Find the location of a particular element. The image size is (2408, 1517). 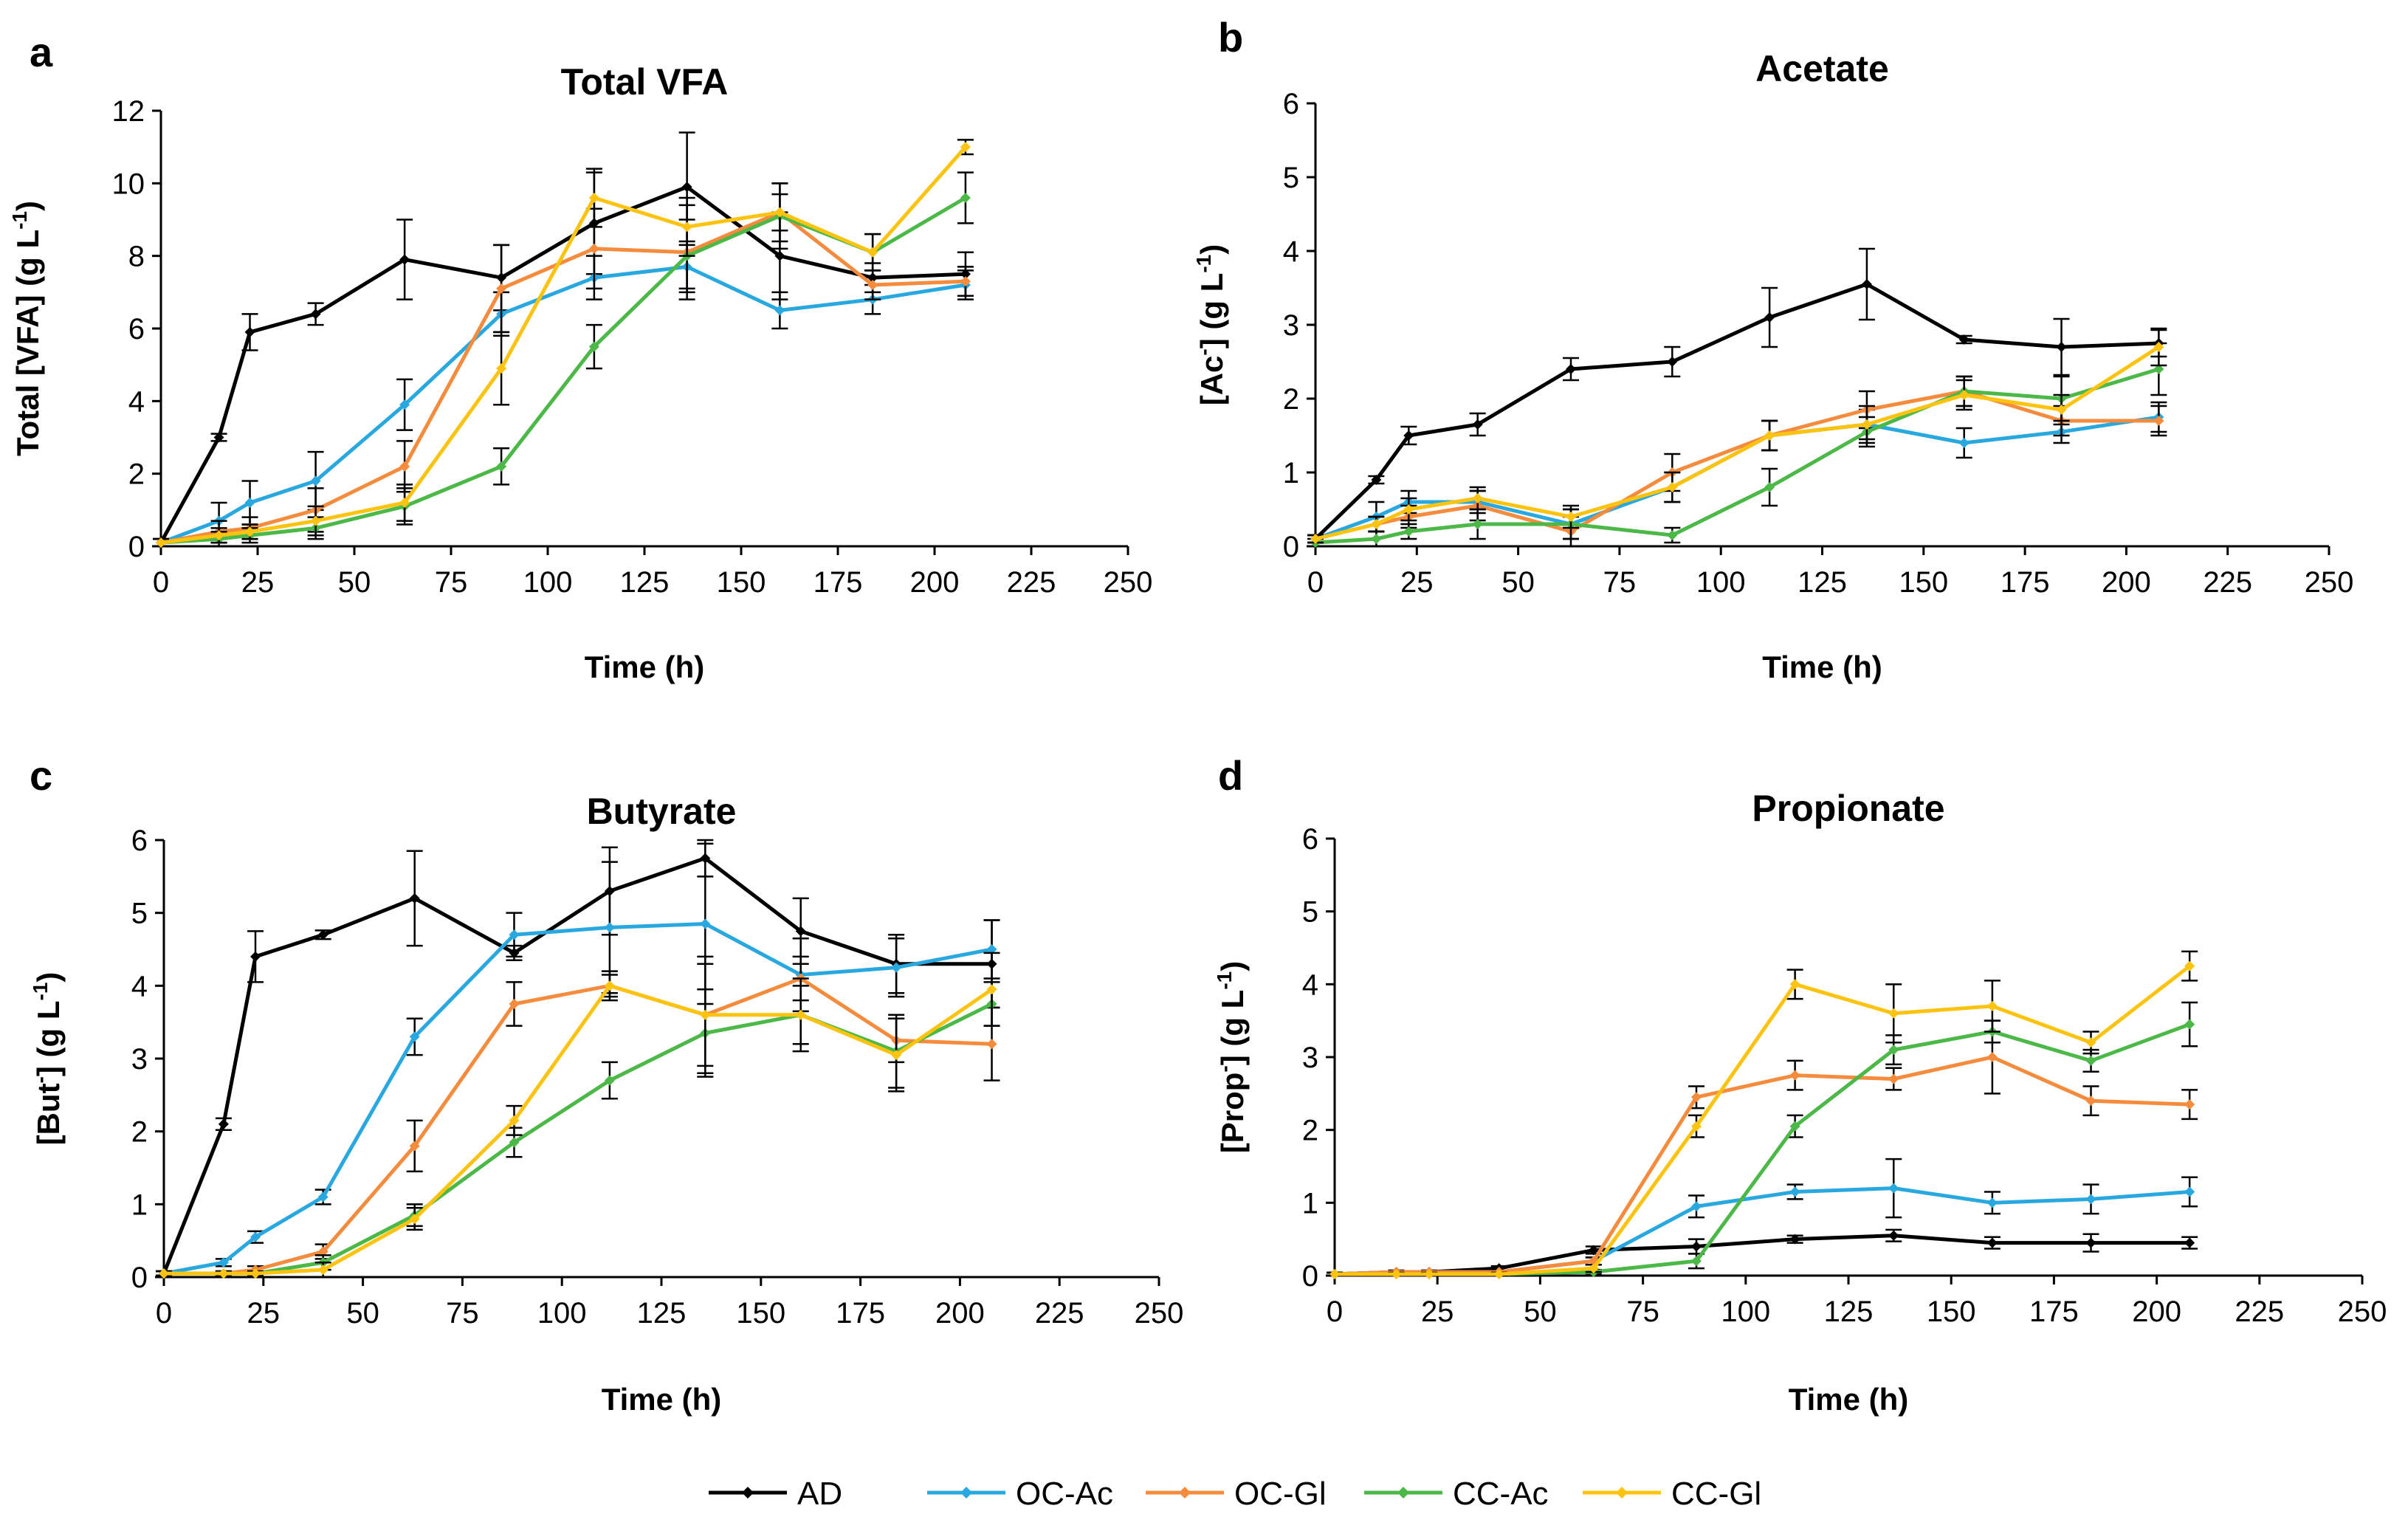

legend-label: OC-Gl is located at coordinates (1280, 1494).